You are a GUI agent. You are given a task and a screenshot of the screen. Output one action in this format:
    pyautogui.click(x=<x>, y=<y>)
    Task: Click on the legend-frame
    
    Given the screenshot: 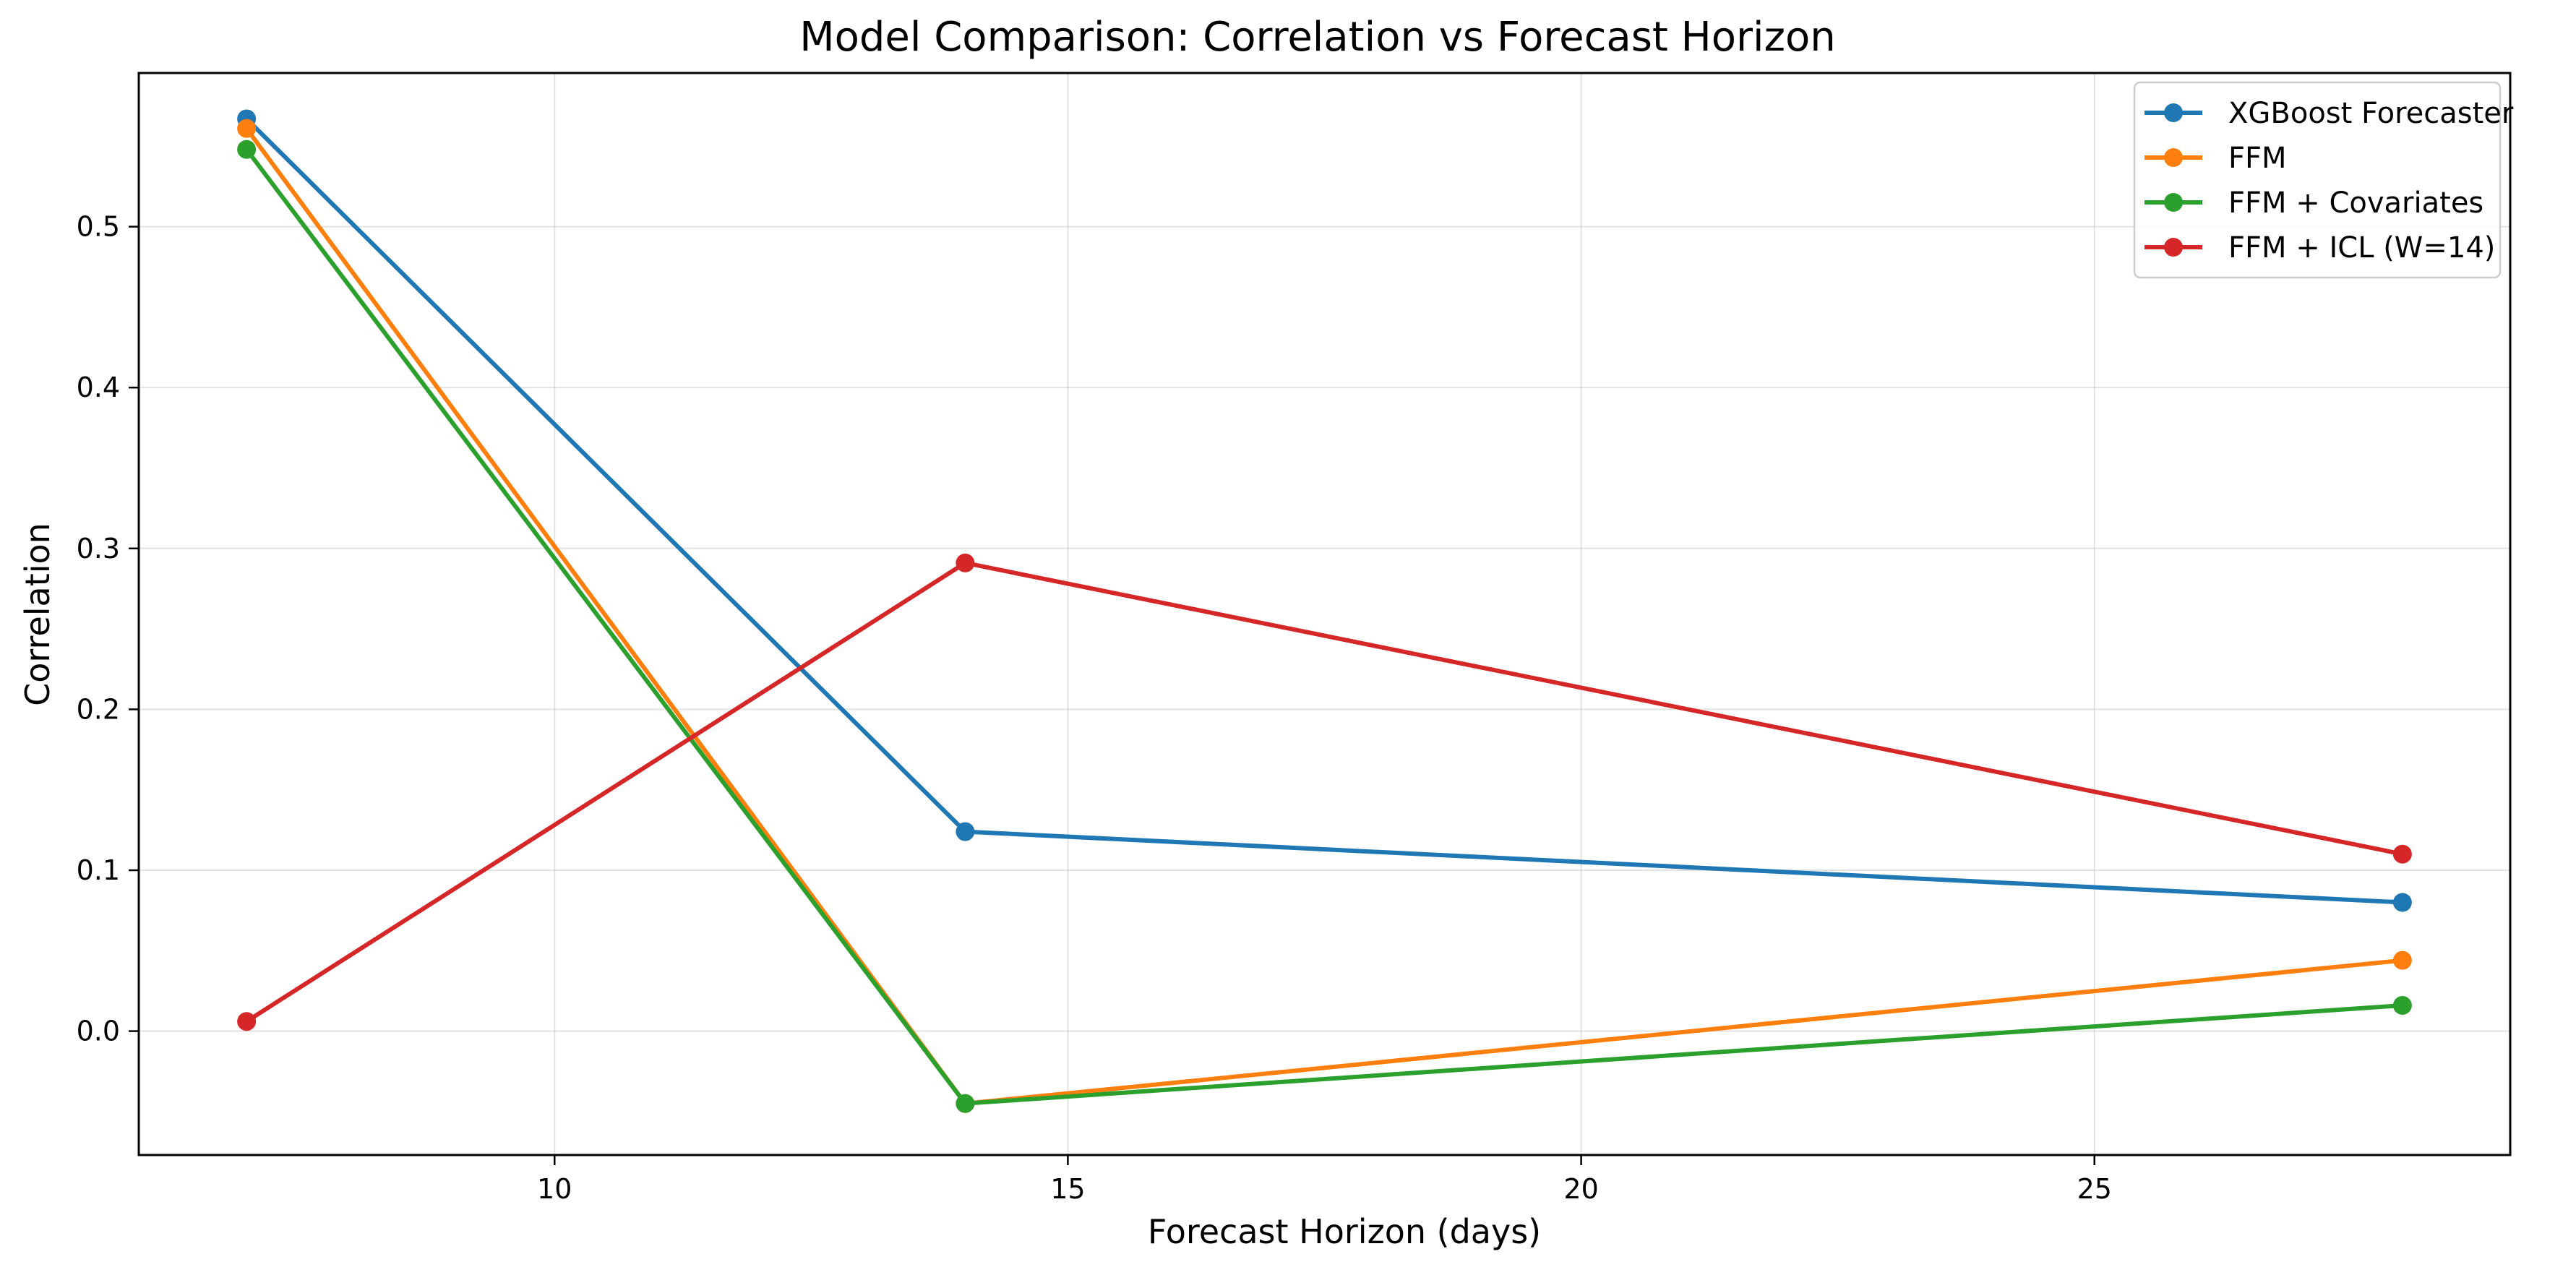 What is the action you would take?
    pyautogui.click(x=2317, y=180)
    